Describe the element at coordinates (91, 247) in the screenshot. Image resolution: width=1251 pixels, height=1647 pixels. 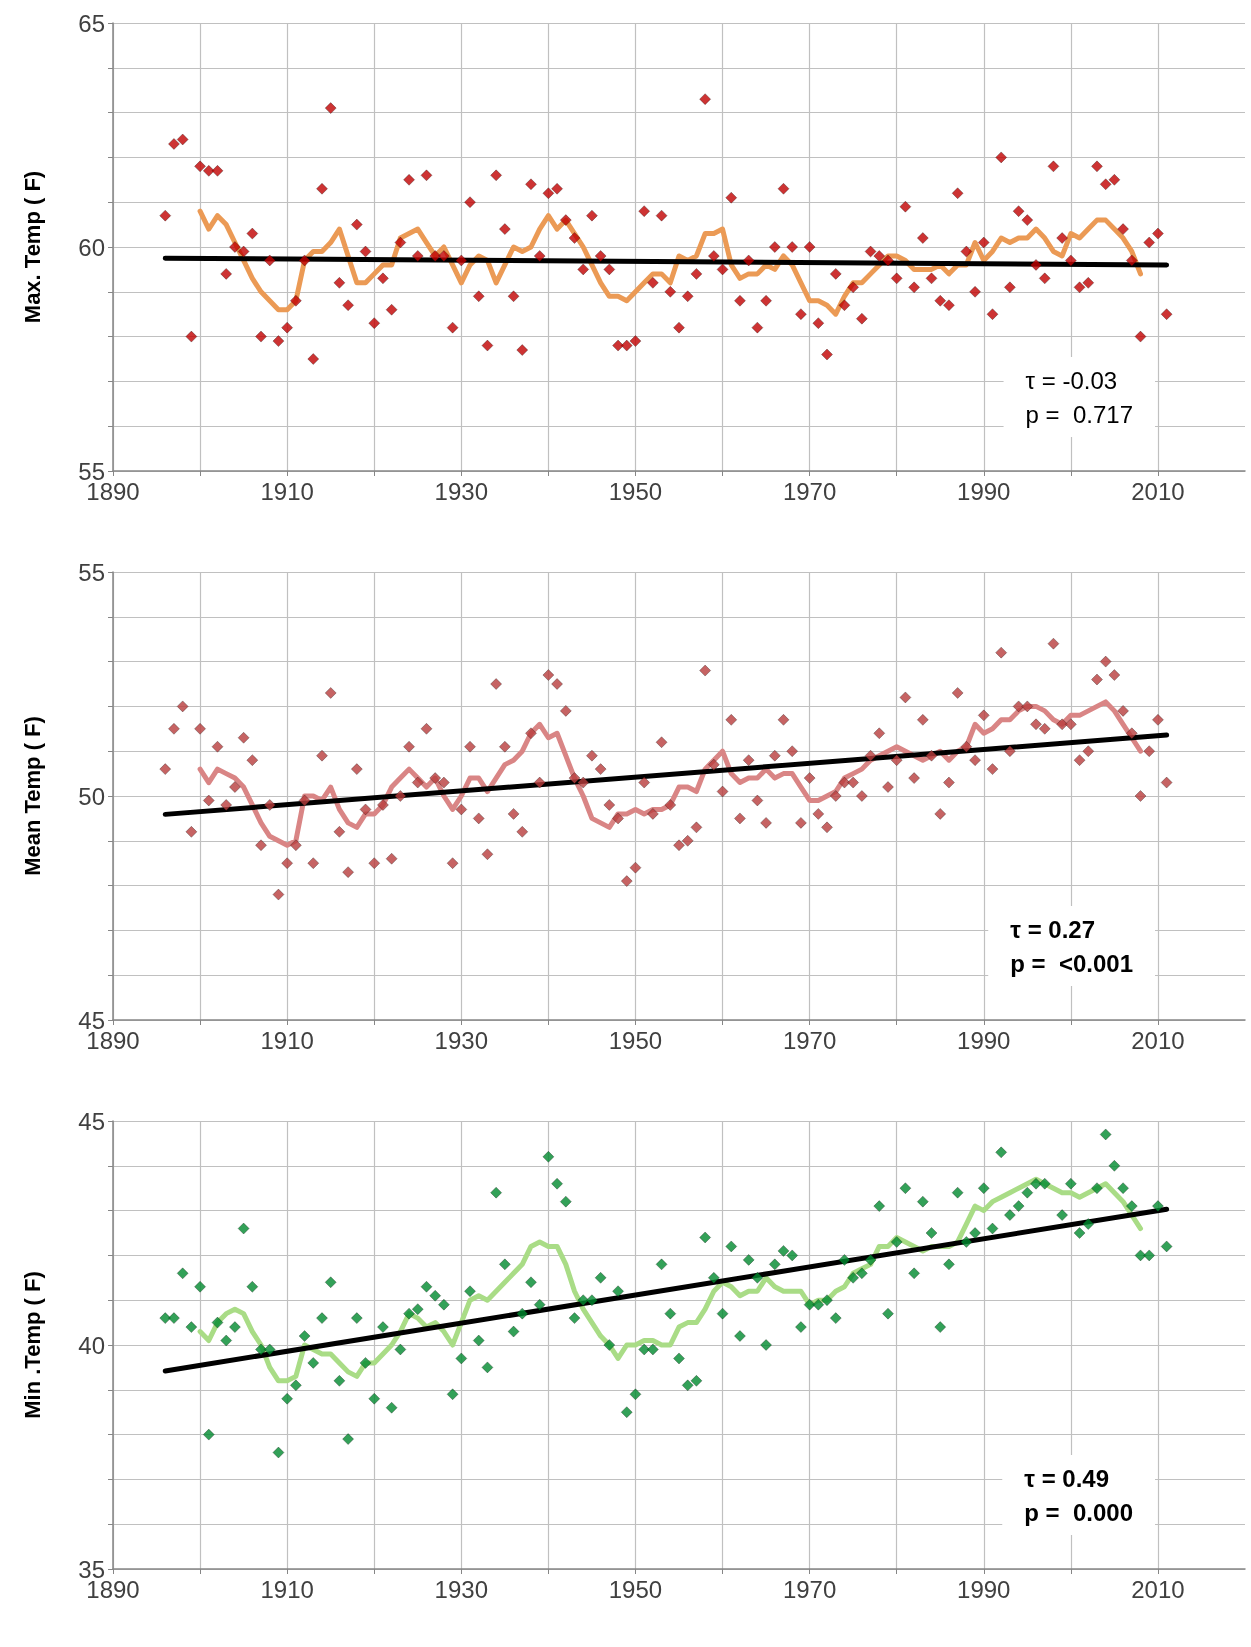
I see `y-tick-label: 60` at that location.